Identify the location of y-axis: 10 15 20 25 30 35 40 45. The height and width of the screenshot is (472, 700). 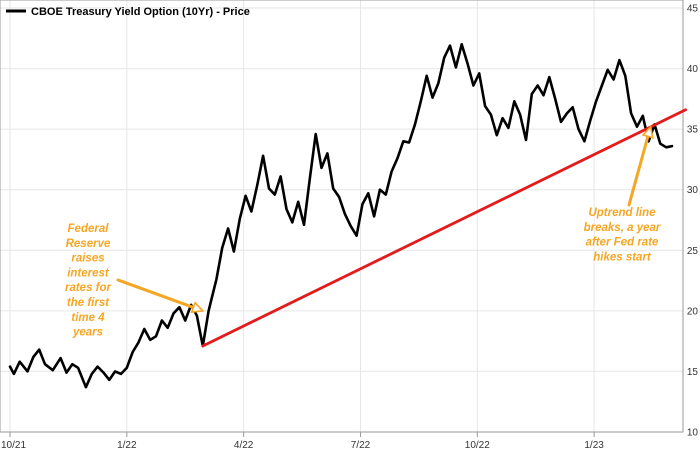
(693, 221).